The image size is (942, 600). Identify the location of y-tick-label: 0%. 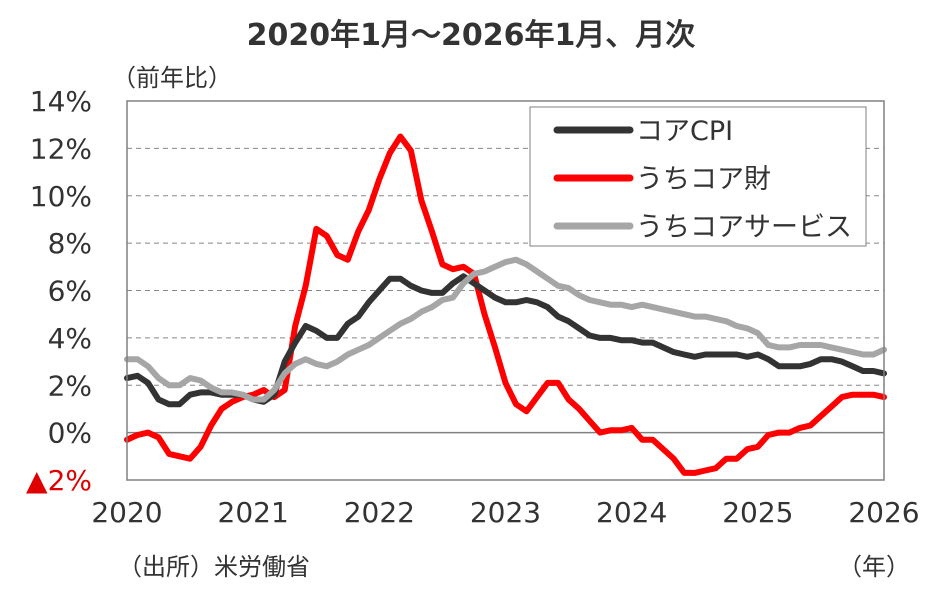
(70, 433).